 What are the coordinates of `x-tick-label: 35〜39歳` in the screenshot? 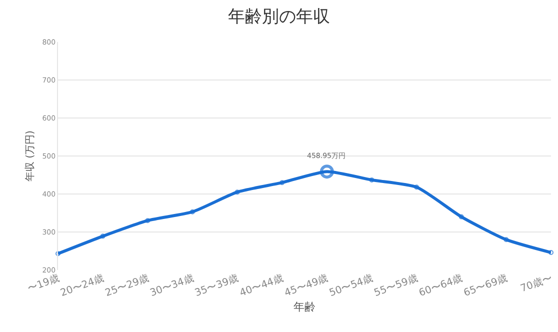 It's located at (216, 286).